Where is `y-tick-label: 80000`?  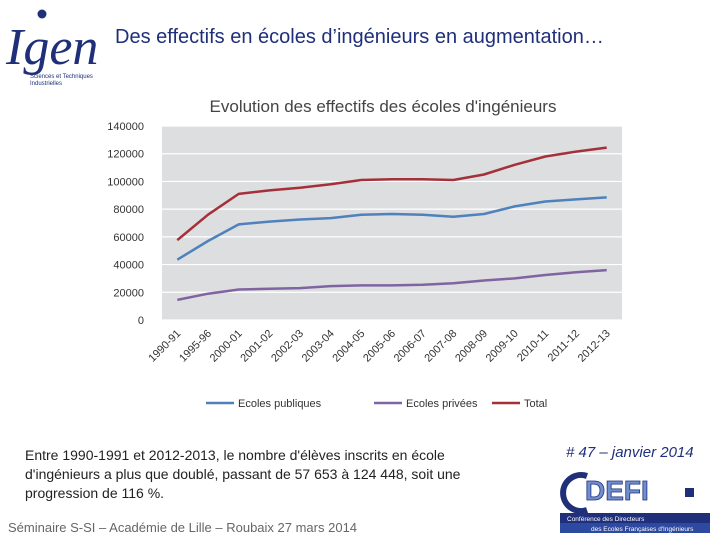 y-tick-label: 80000 is located at coordinates (128, 210).